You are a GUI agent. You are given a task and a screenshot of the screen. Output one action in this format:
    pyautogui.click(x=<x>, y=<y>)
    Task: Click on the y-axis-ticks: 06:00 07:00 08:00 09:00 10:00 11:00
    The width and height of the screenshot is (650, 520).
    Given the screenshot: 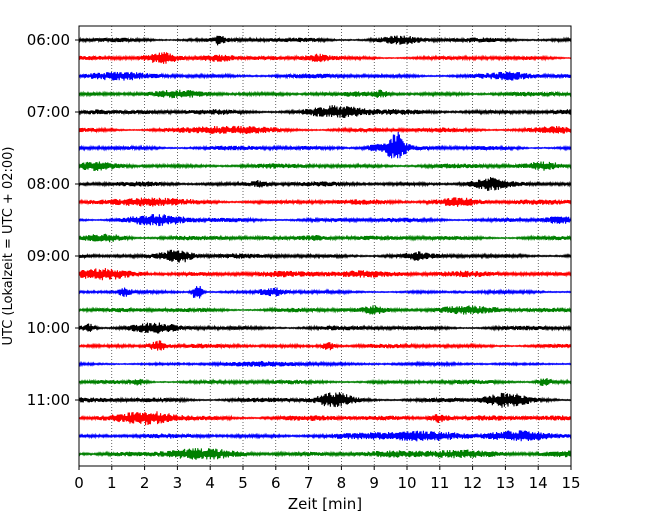 What is the action you would take?
    pyautogui.click(x=53, y=220)
    